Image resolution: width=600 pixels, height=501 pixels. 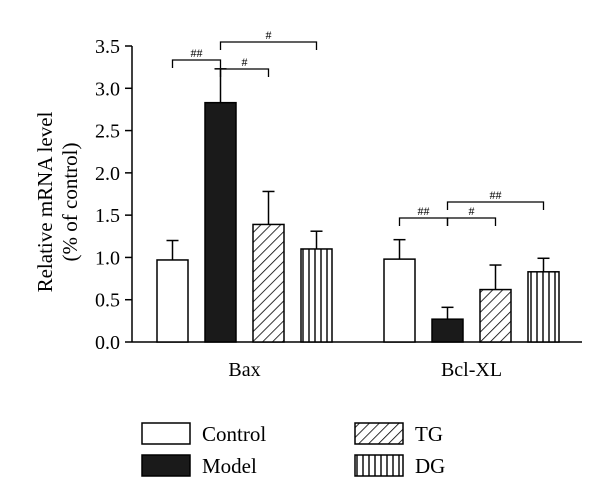 I want to click on legend-swatch-control, so click(x=166, y=433).